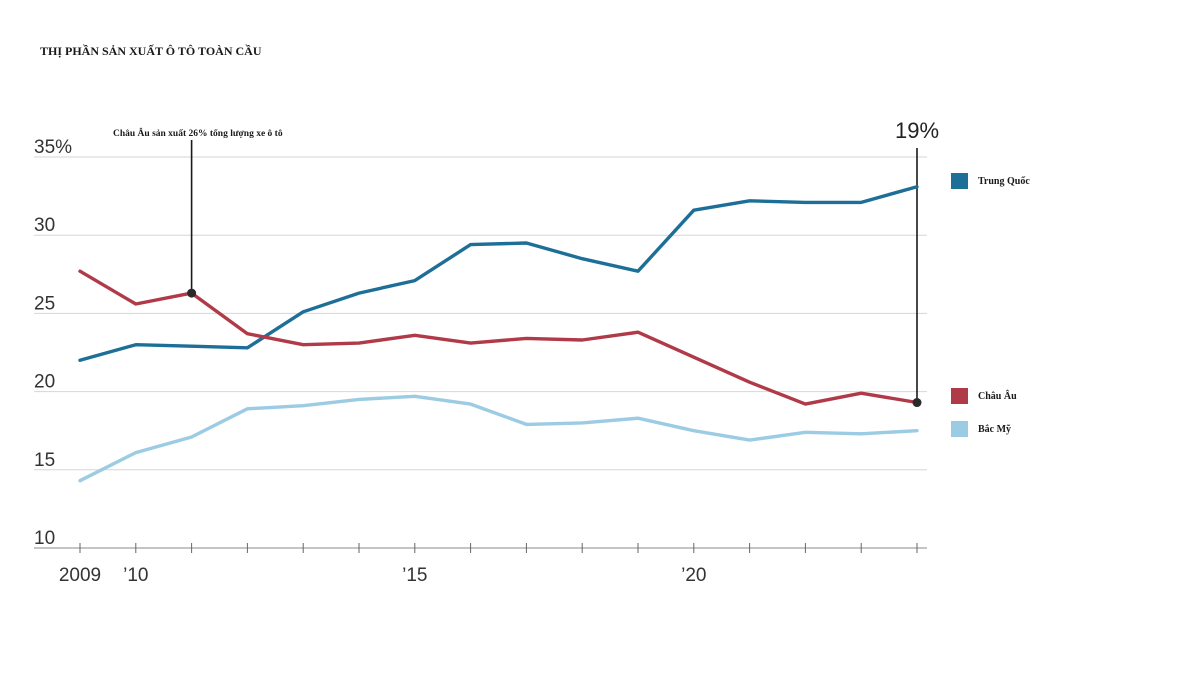 Image resolution: width=1200 pixels, height=675 pixels. Describe the element at coordinates (44, 225) in the screenshot. I see `y-tick-label: 30` at that location.